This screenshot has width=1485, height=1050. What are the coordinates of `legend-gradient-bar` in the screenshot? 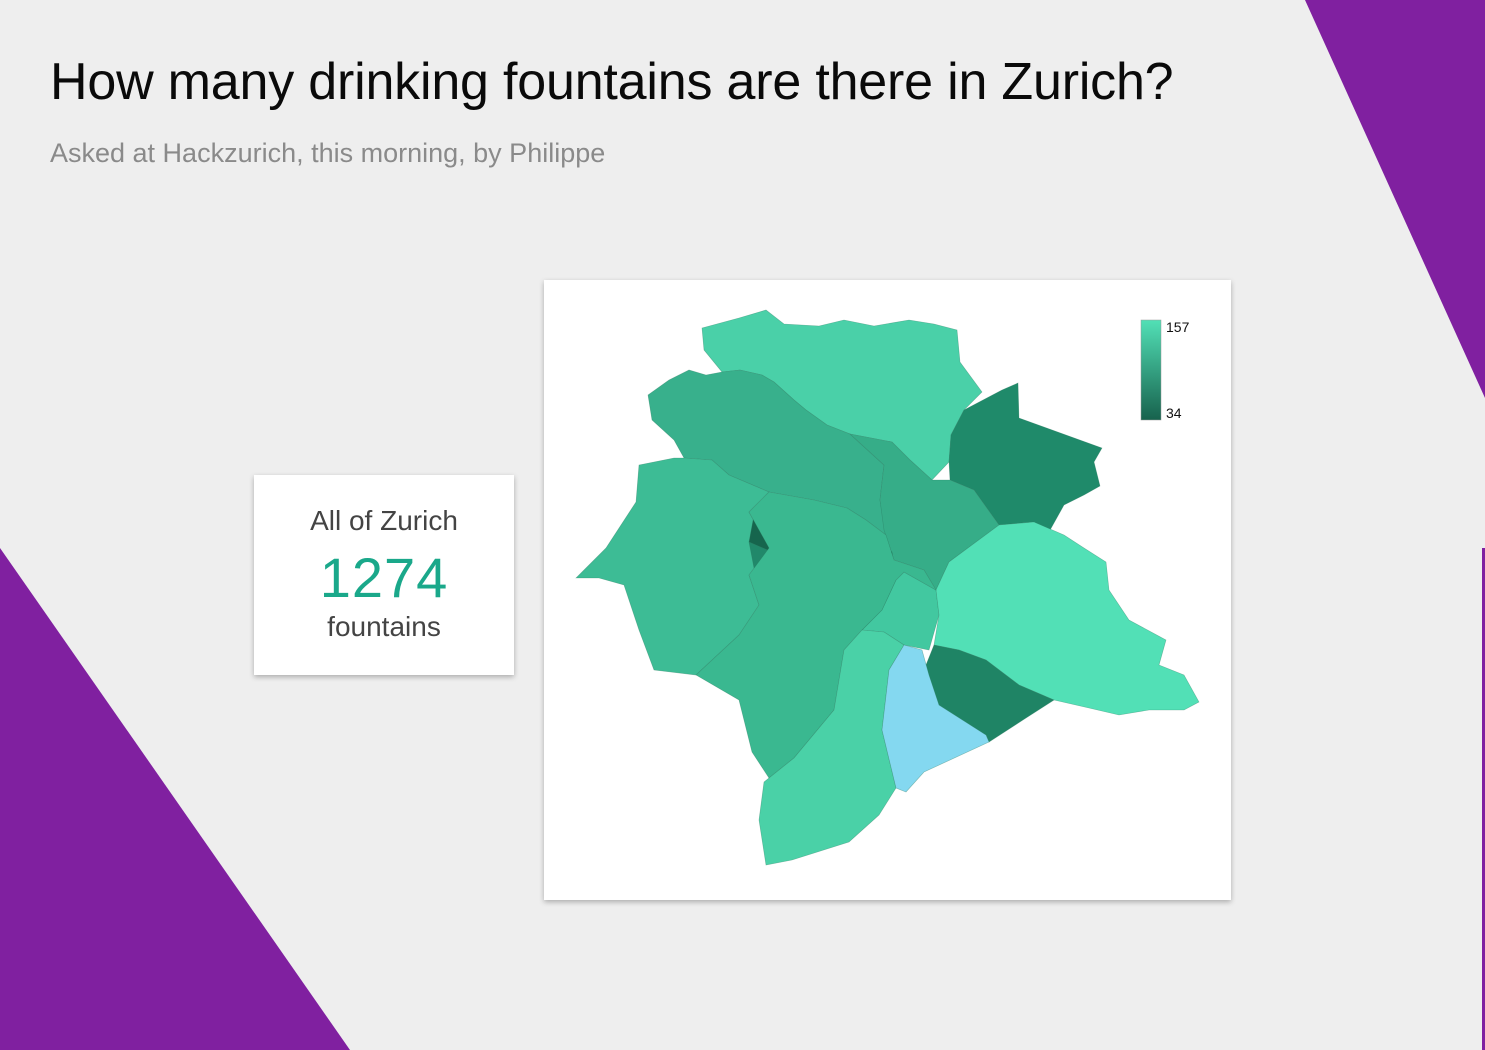 It's located at (1151, 370).